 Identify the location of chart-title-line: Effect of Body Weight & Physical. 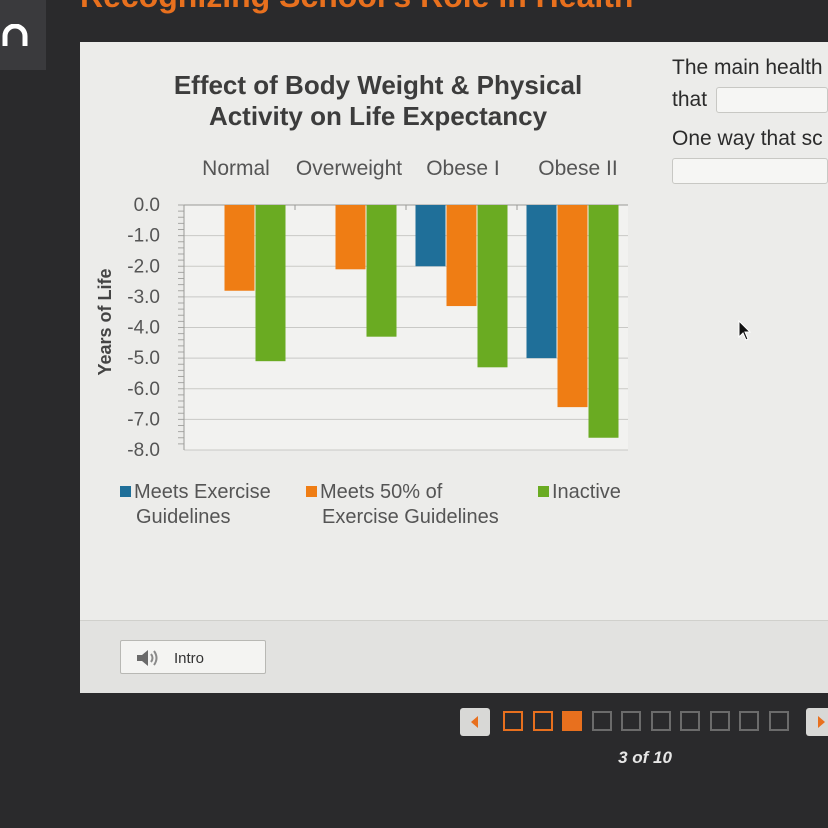
(378, 85).